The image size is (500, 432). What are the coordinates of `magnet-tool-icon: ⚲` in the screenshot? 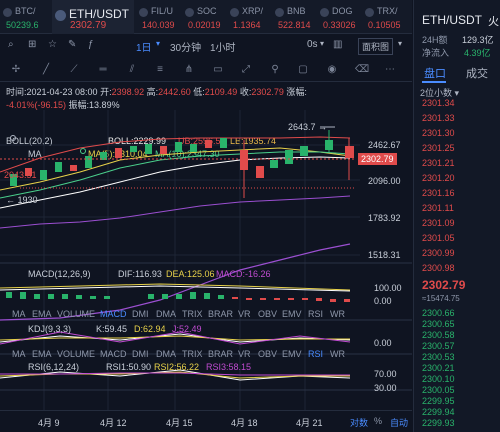 It's located at (275, 69).